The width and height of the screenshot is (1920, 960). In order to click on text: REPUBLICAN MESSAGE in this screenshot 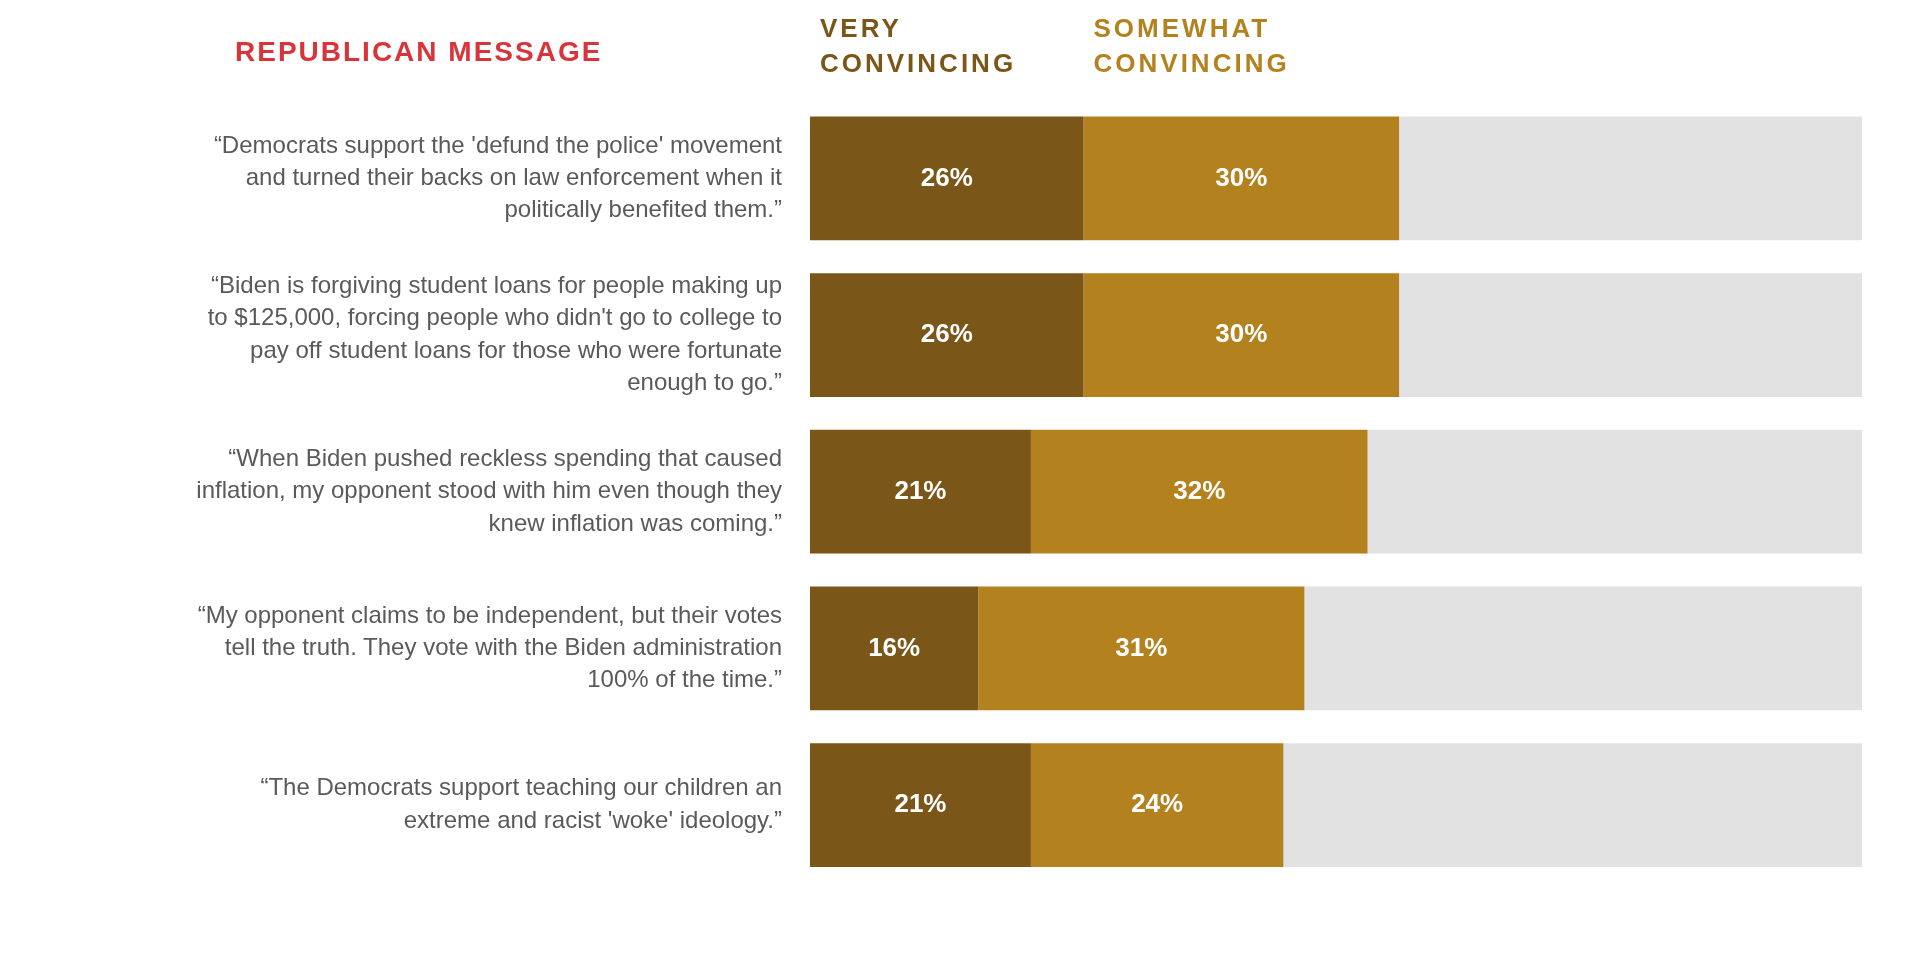, I will do `click(419, 51)`.